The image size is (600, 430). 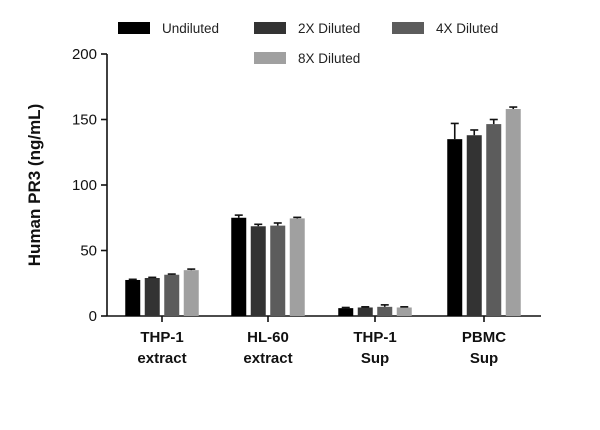 What do you see at coordinates (84, 120) in the screenshot?
I see `y-tick-label: 150` at bounding box center [84, 120].